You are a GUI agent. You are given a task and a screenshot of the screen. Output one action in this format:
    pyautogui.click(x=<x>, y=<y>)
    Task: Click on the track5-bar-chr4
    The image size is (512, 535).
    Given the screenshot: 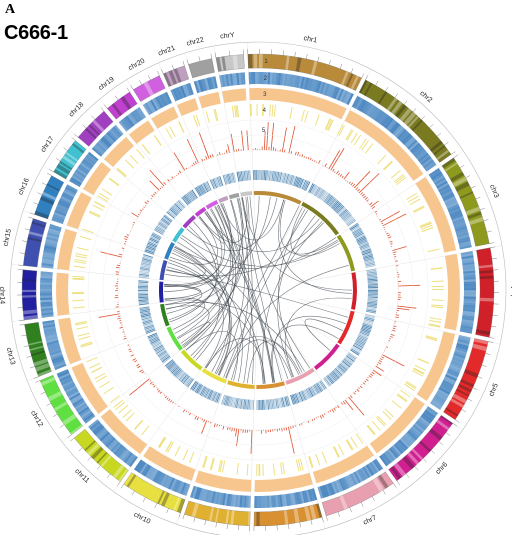 What is the action you would take?
    pyautogui.click(x=397, y=317)
    